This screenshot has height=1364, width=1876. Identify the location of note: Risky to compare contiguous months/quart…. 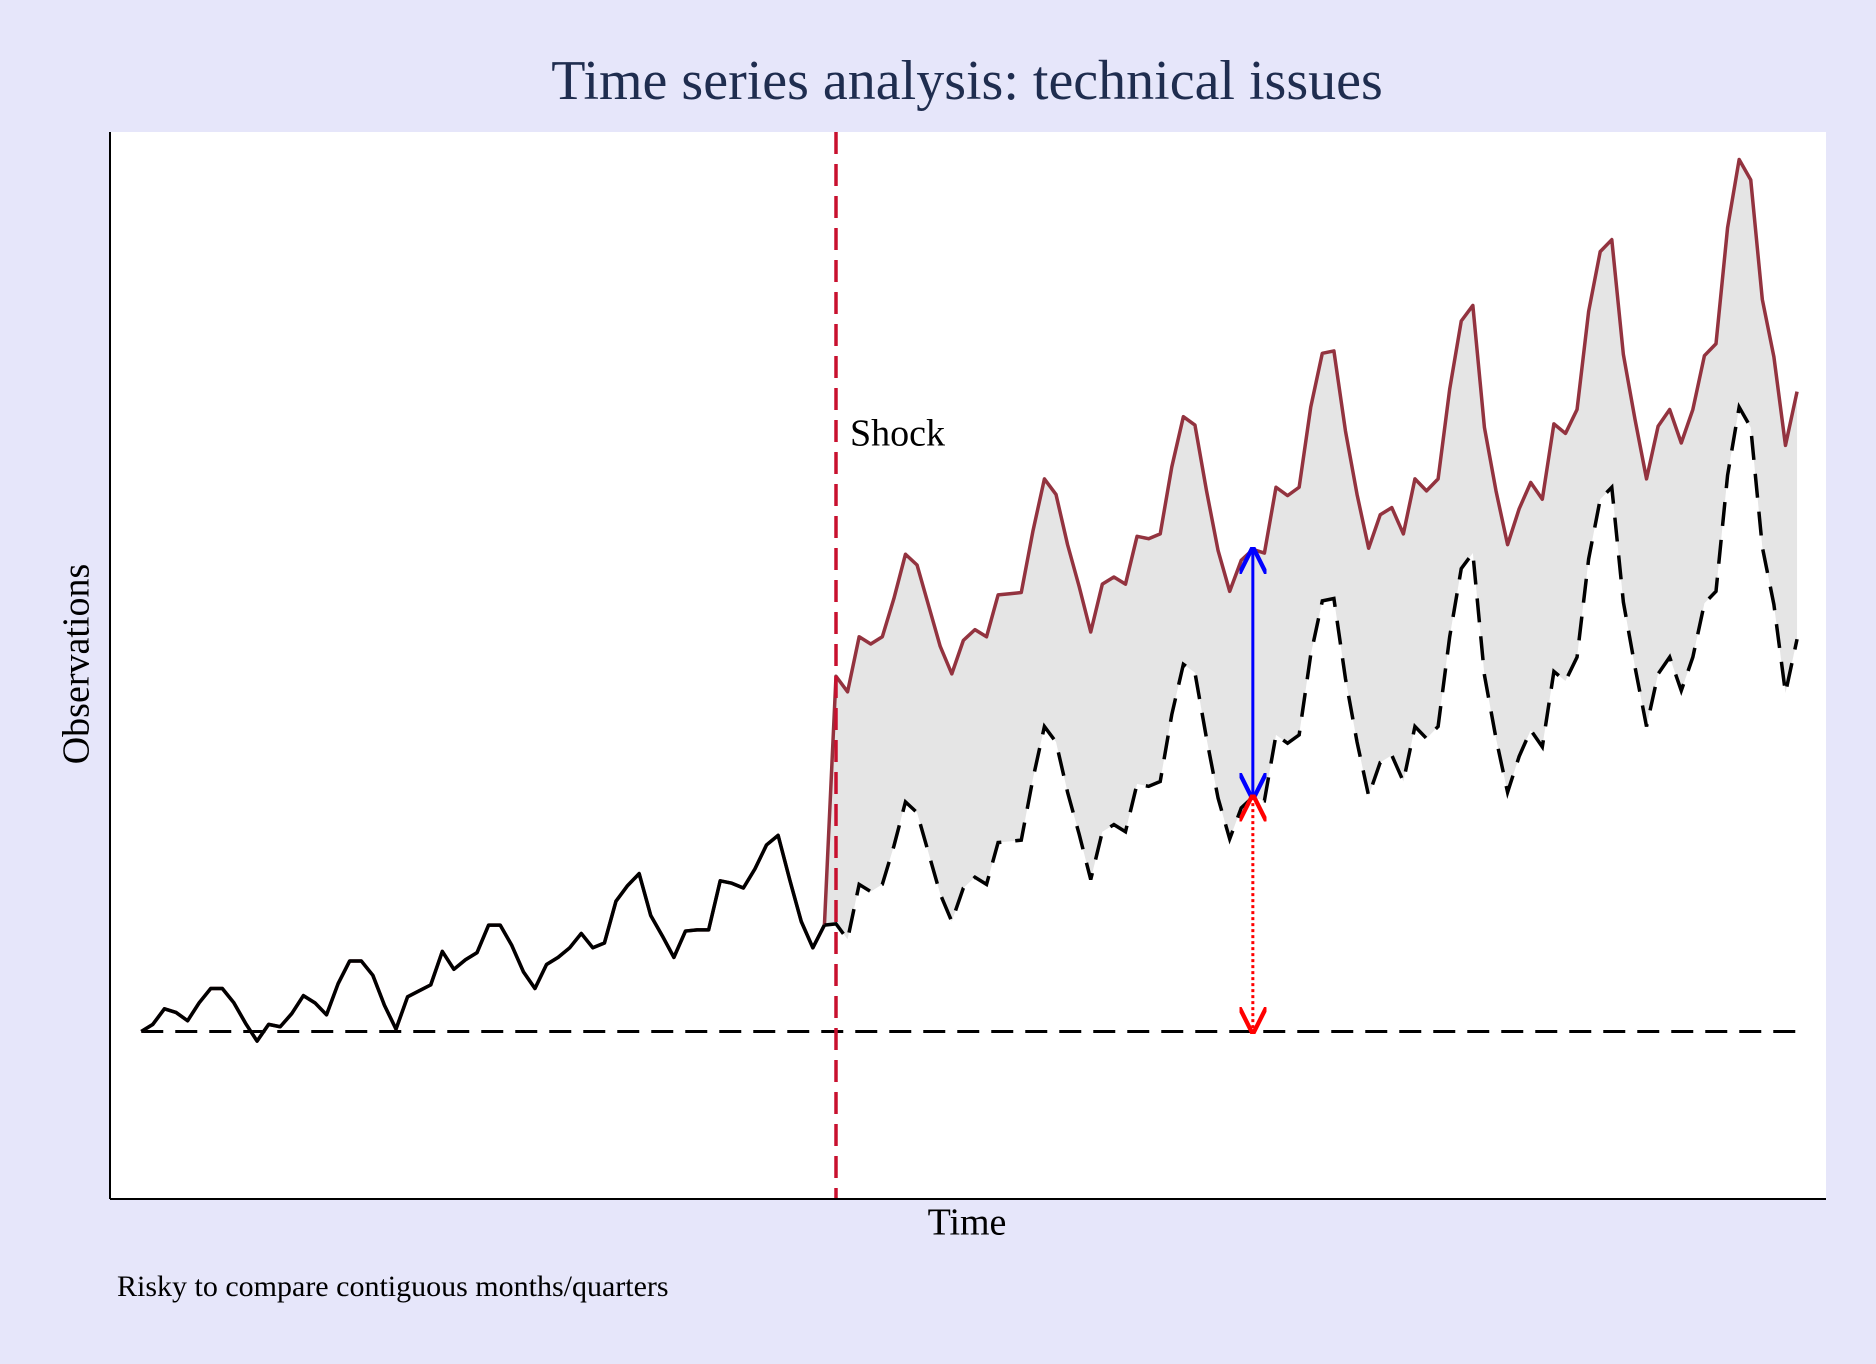
(393, 1286).